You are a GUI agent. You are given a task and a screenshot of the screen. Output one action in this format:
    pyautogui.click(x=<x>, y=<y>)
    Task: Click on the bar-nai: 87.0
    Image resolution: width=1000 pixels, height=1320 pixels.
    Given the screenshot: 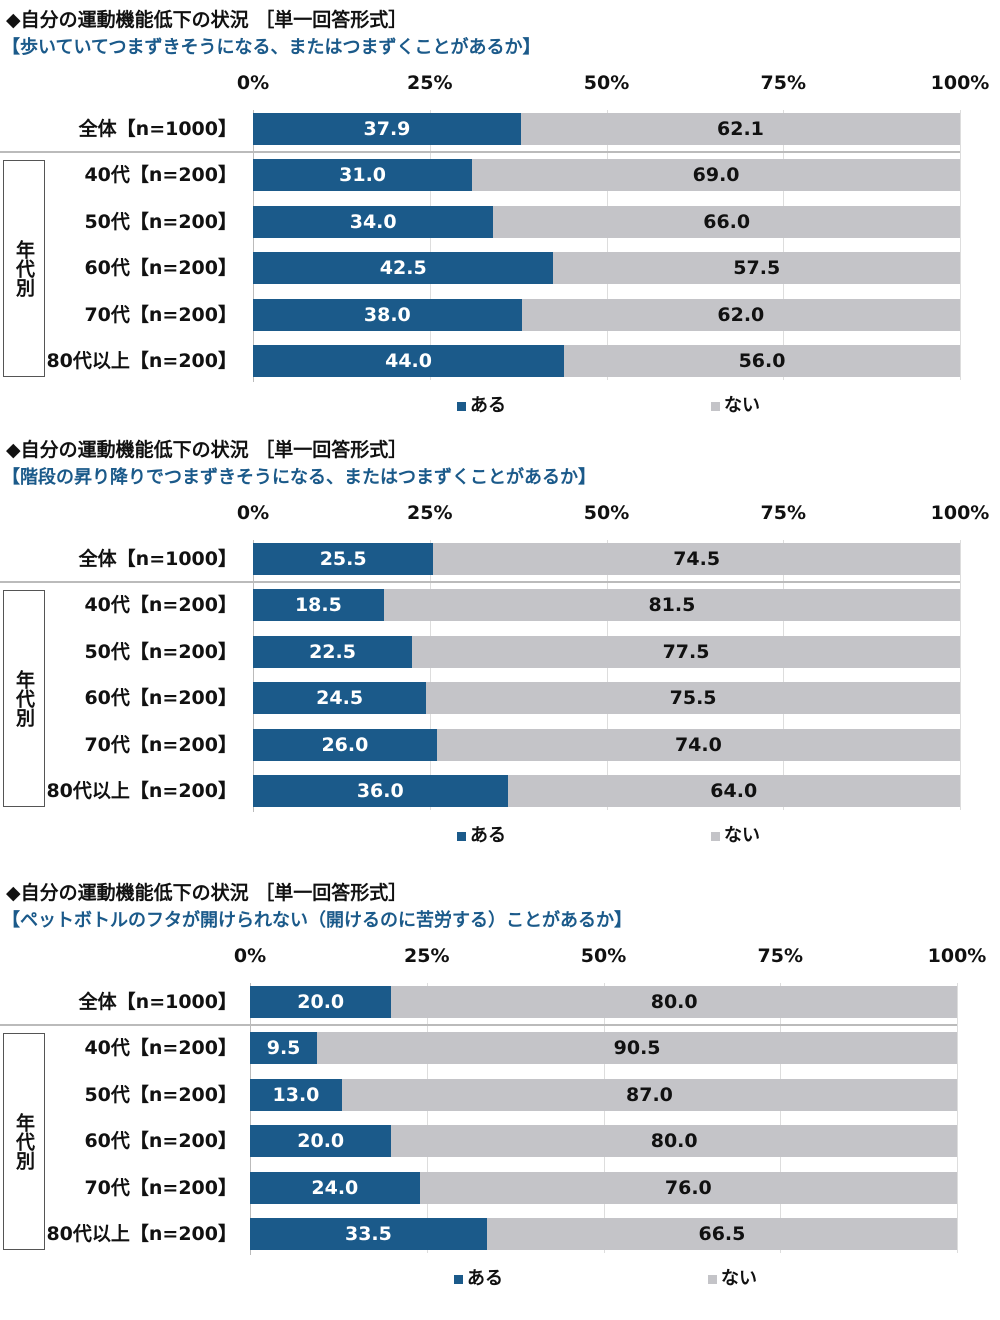 What is the action you would take?
    pyautogui.click(x=649, y=1095)
    